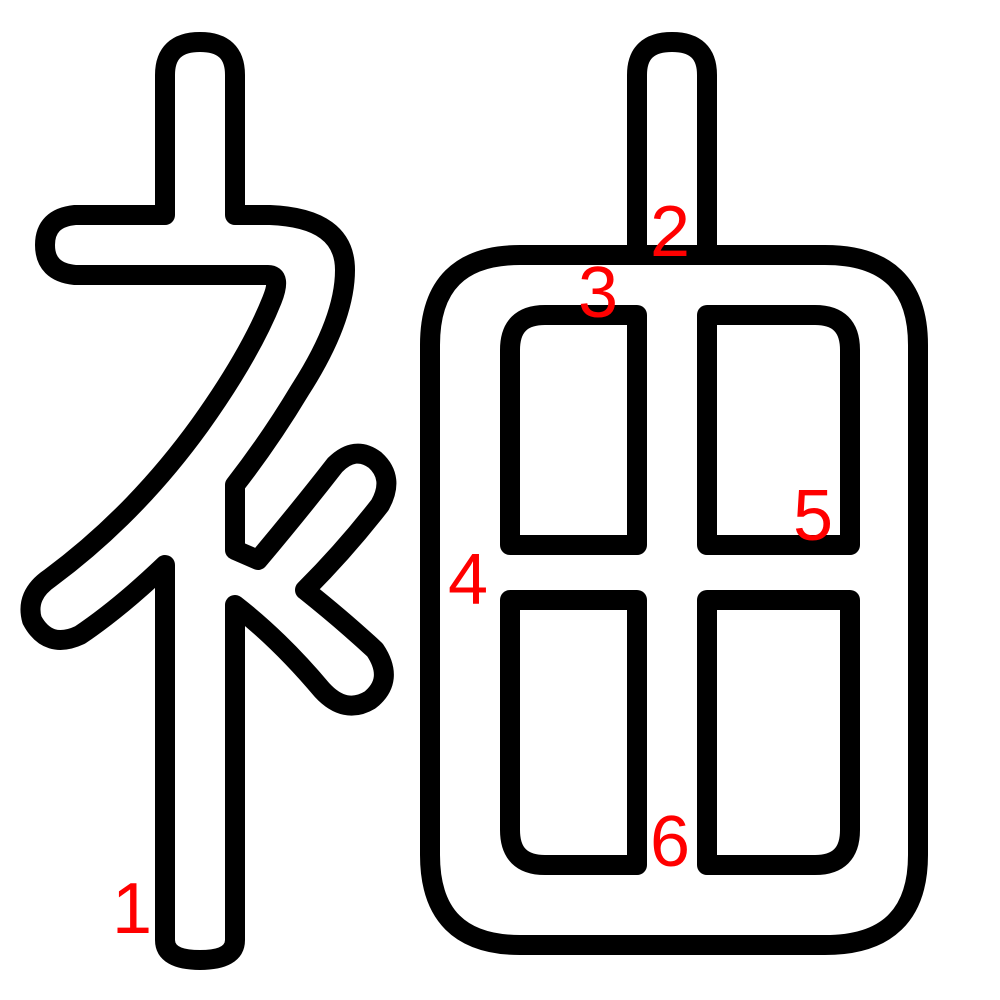 This screenshot has height=1000, width=1000. What do you see at coordinates (670, 842) in the screenshot?
I see `stroke-number-6: 6` at bounding box center [670, 842].